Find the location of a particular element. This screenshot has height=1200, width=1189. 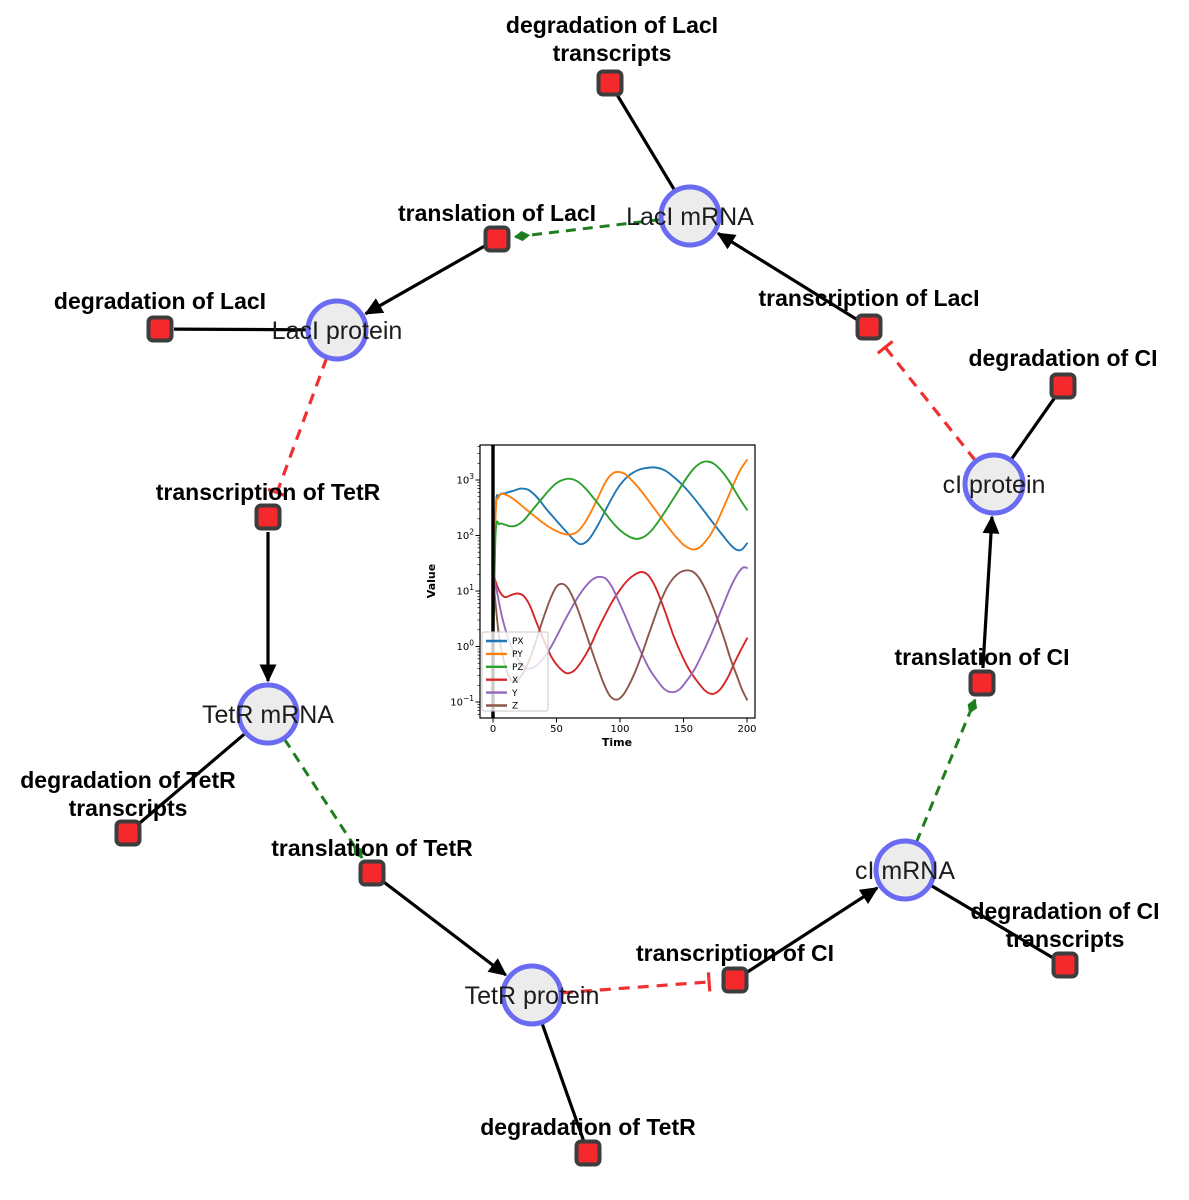

species-label: LacI protein is located at coordinates (337, 331).